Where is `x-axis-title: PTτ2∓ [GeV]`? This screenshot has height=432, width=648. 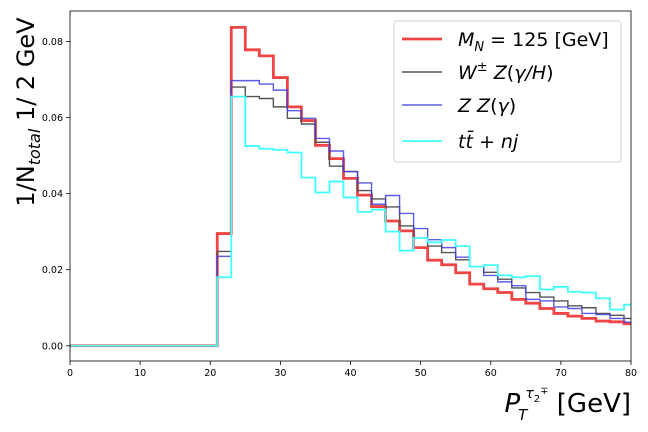 x-axis-title: PTτ2∓ [GeV] is located at coordinates (567, 405).